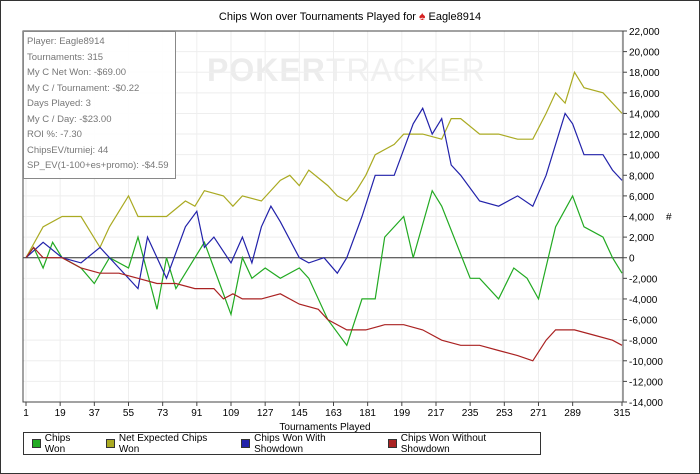 The height and width of the screenshot is (474, 700). What do you see at coordinates (646, 403) in the screenshot?
I see `y-tick-label: -14,000` at bounding box center [646, 403].